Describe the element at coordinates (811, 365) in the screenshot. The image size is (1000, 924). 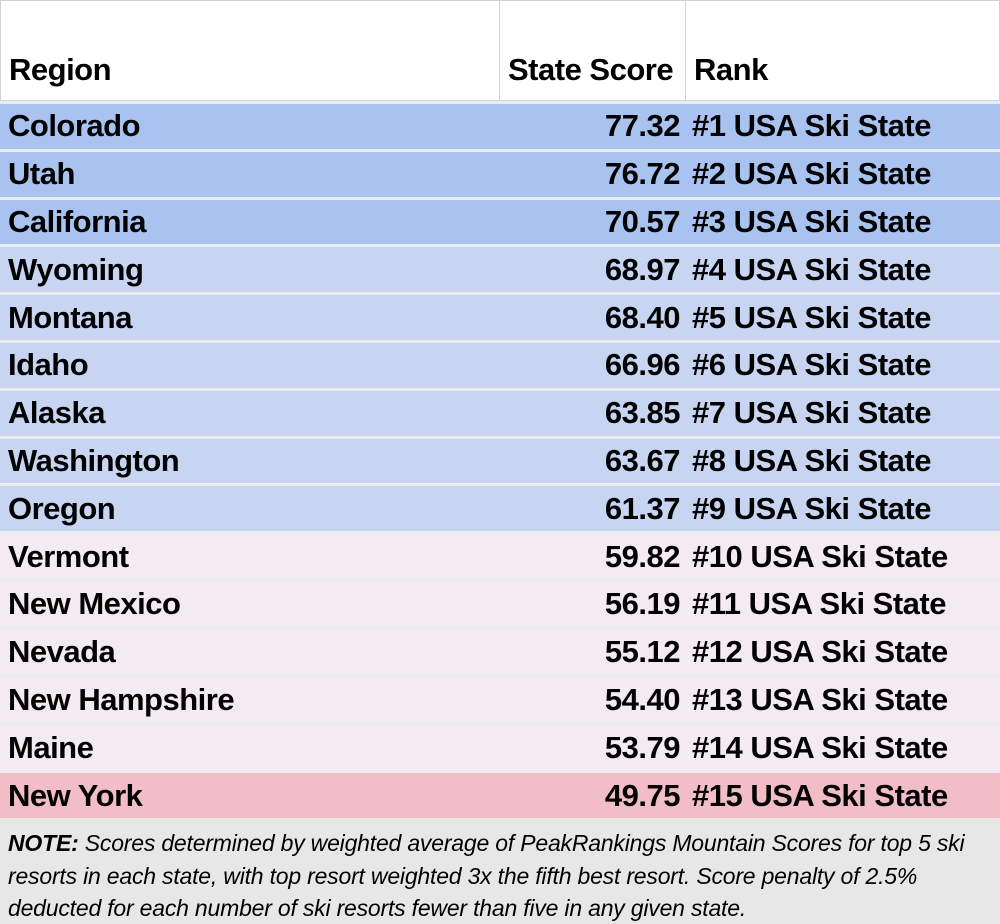
I see `rank-cell: #6 USA Ski State` at that location.